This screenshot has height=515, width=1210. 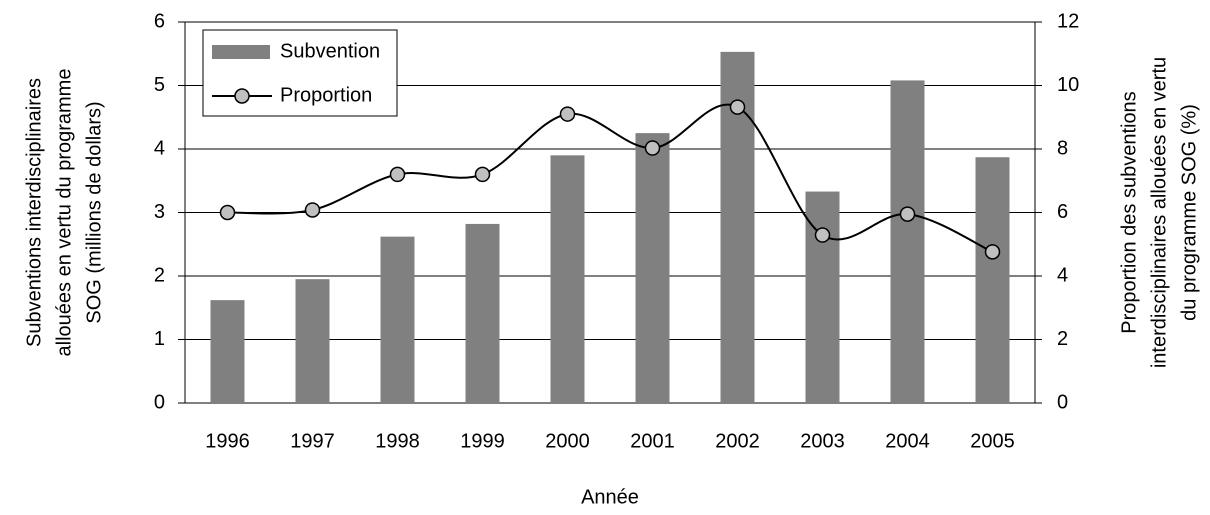 What do you see at coordinates (159, 402) in the screenshot?
I see `y-tick-label: 0` at bounding box center [159, 402].